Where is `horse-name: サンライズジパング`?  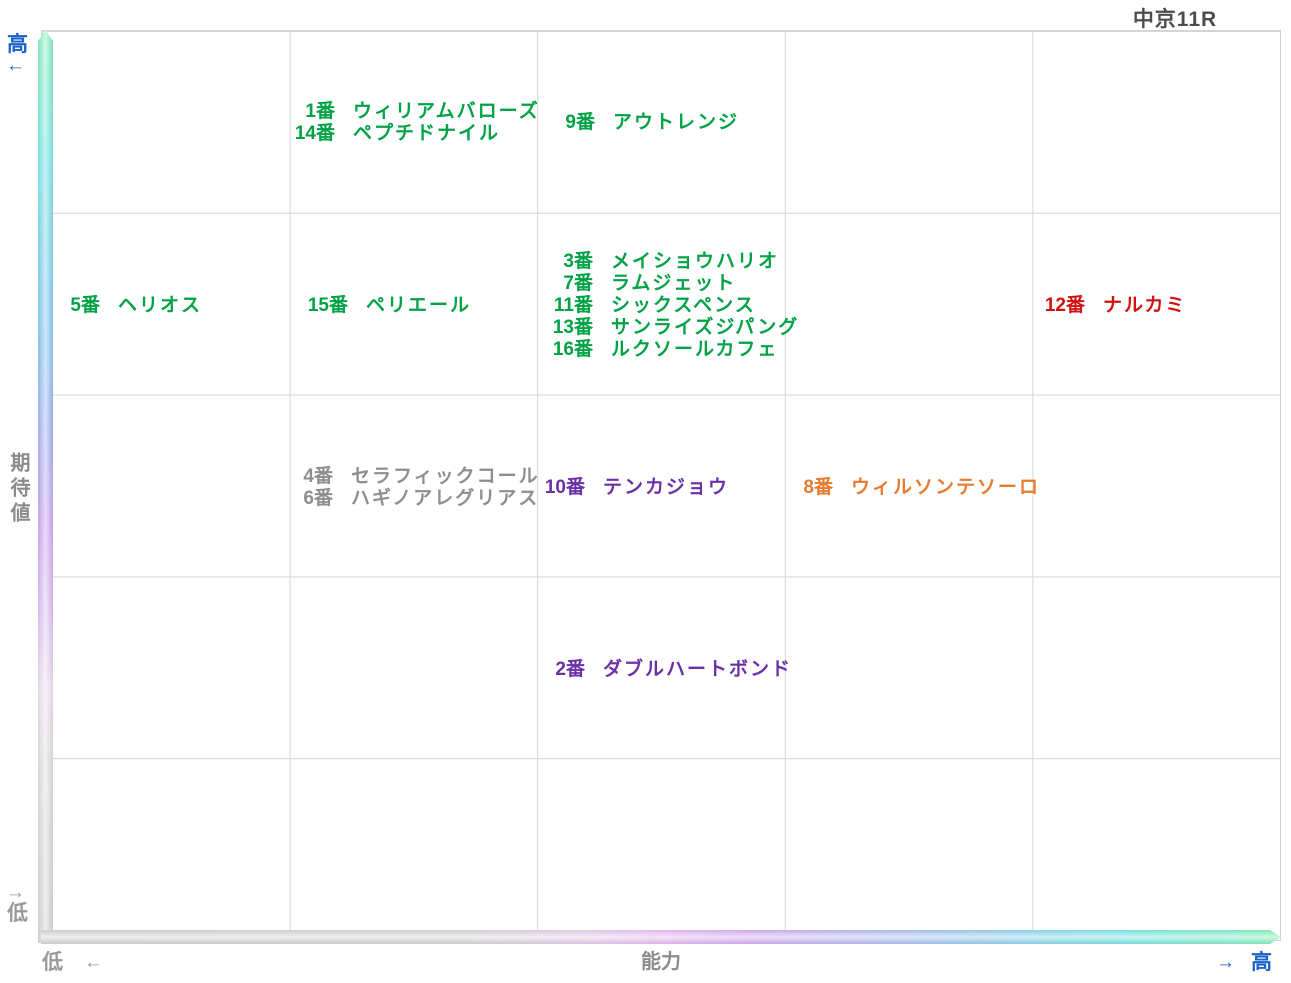
horse-name: サンライズジパング is located at coordinates (705, 327).